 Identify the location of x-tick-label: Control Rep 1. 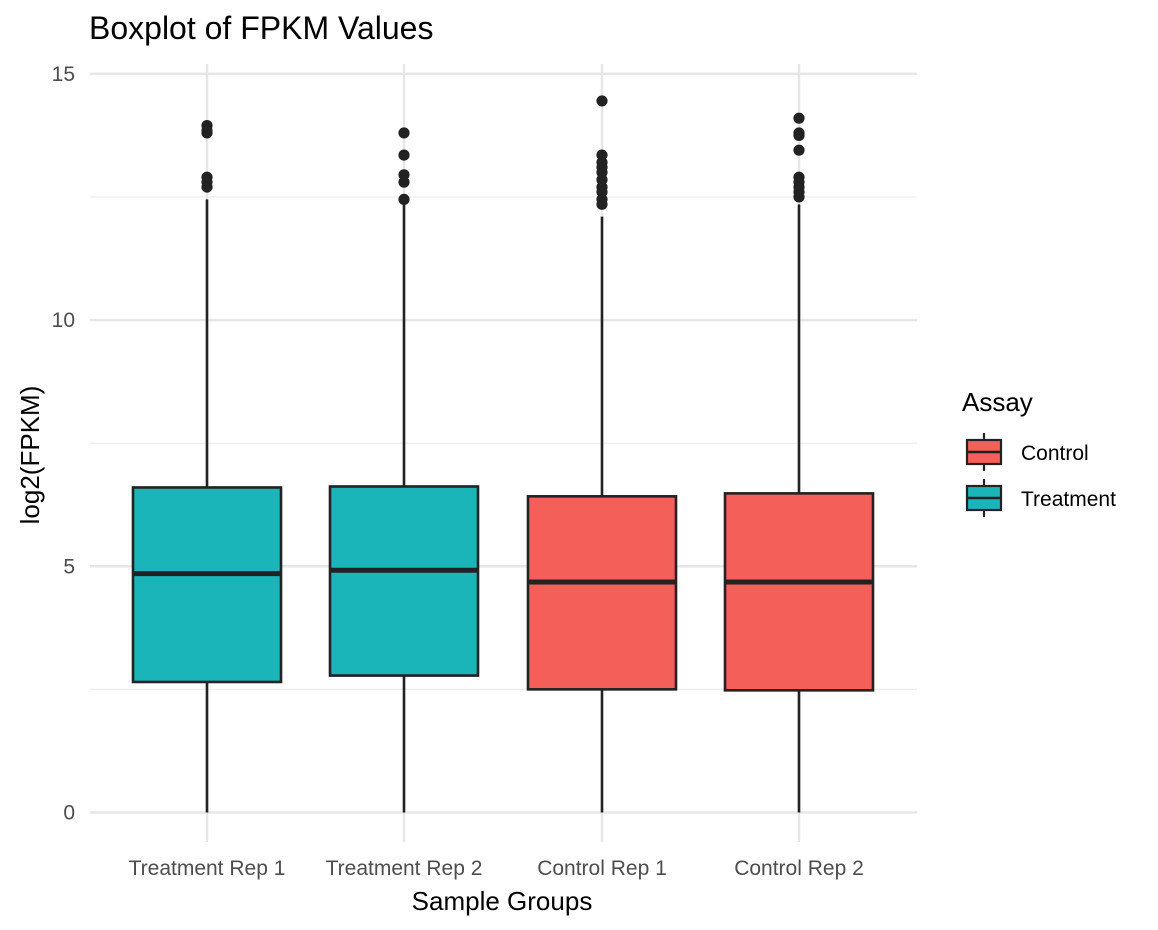
(602, 868).